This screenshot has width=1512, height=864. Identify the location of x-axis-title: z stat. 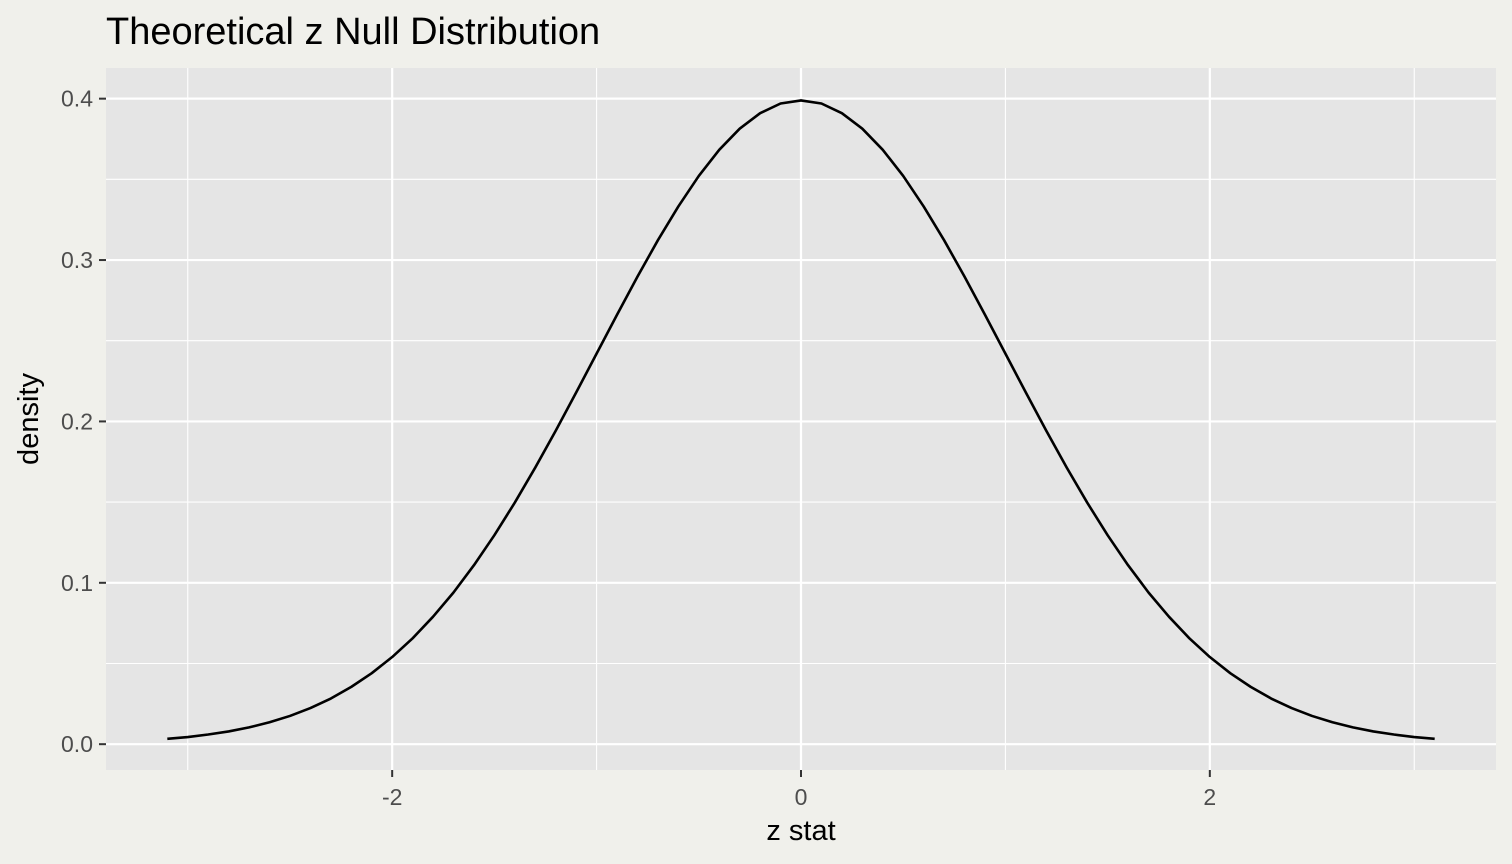
(800, 831).